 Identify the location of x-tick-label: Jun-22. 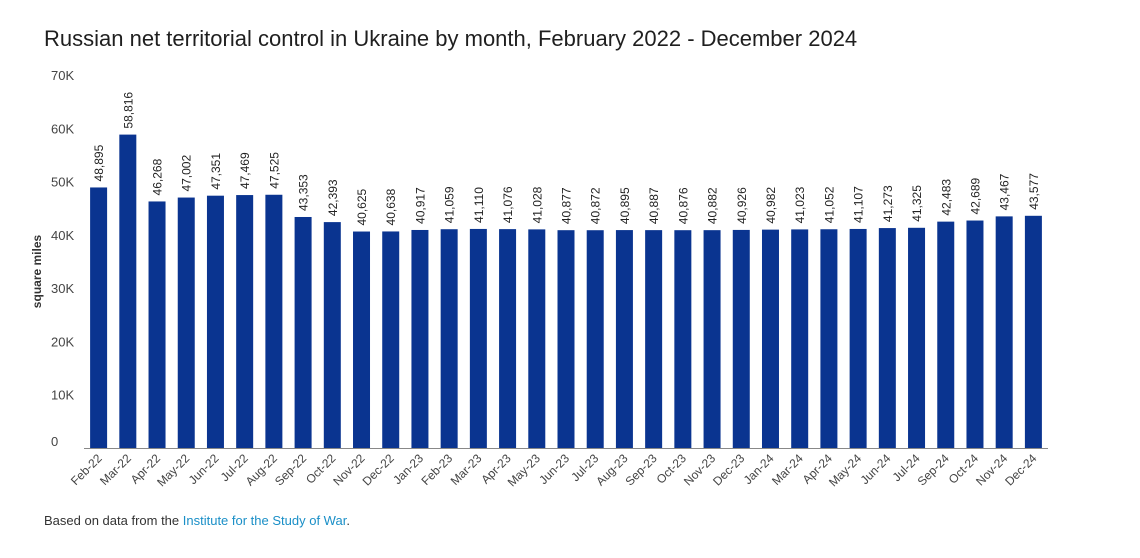
(204, 469).